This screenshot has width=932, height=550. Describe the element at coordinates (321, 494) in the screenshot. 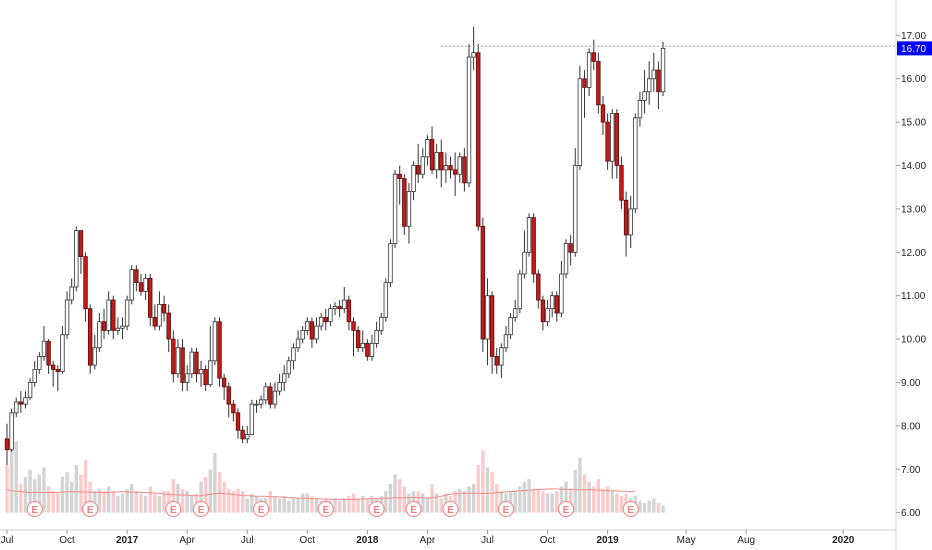

I see `volume-ma-line` at that location.